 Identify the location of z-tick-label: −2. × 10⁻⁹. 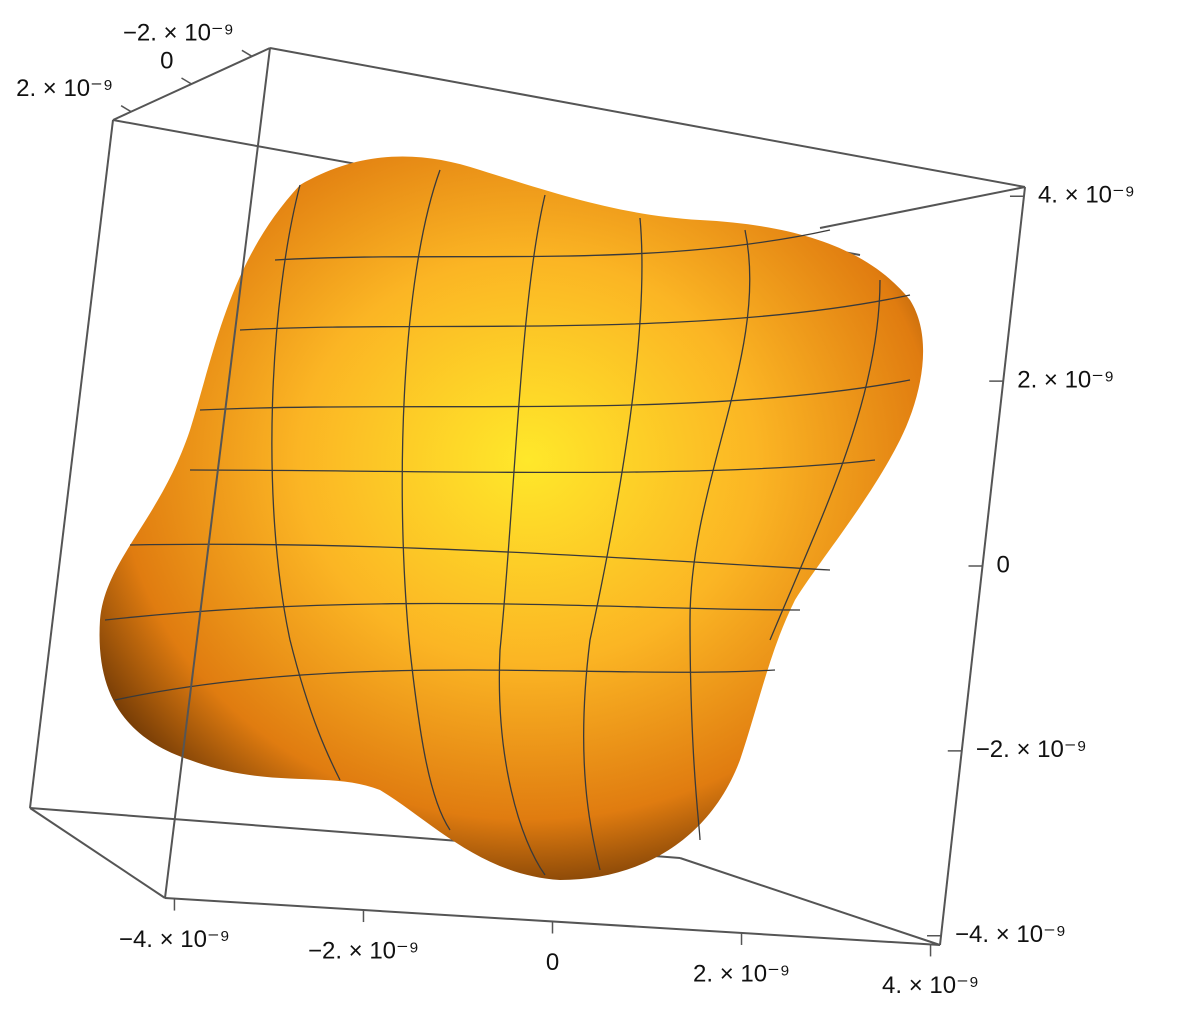
(1031, 749).